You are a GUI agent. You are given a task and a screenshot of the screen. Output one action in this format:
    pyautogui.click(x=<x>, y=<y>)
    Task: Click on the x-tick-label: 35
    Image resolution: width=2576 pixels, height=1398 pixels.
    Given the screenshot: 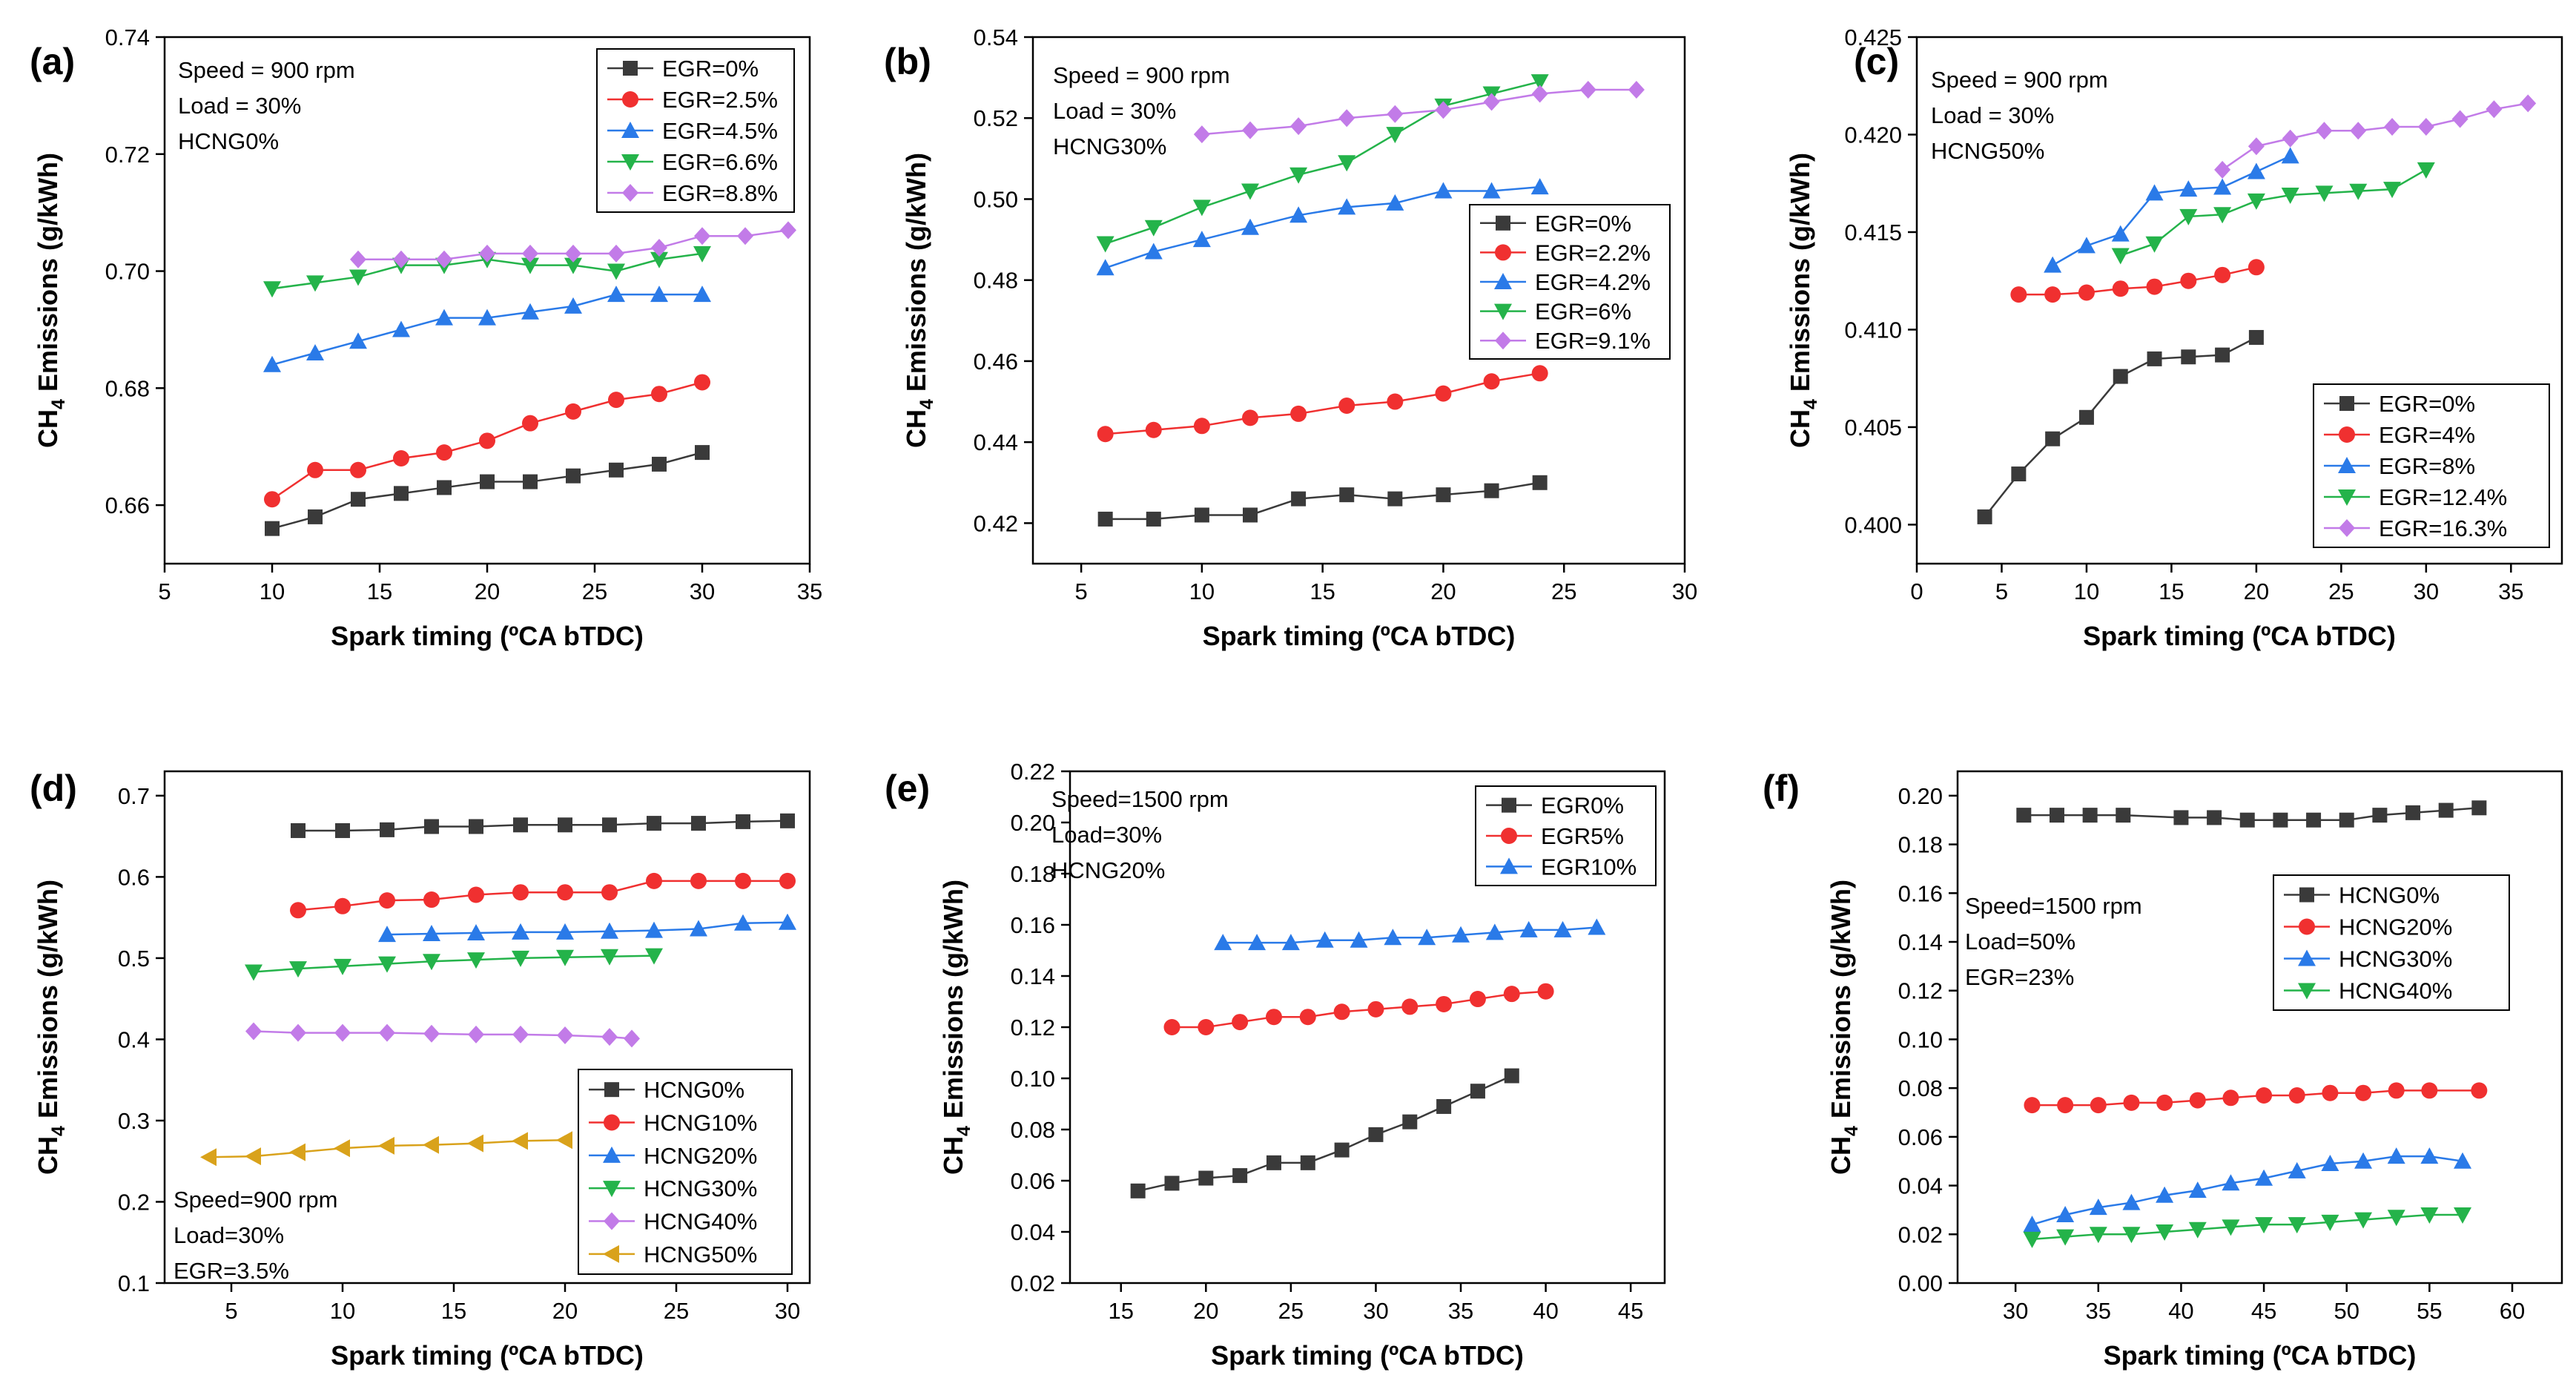 What is the action you would take?
    pyautogui.click(x=2098, y=1311)
    